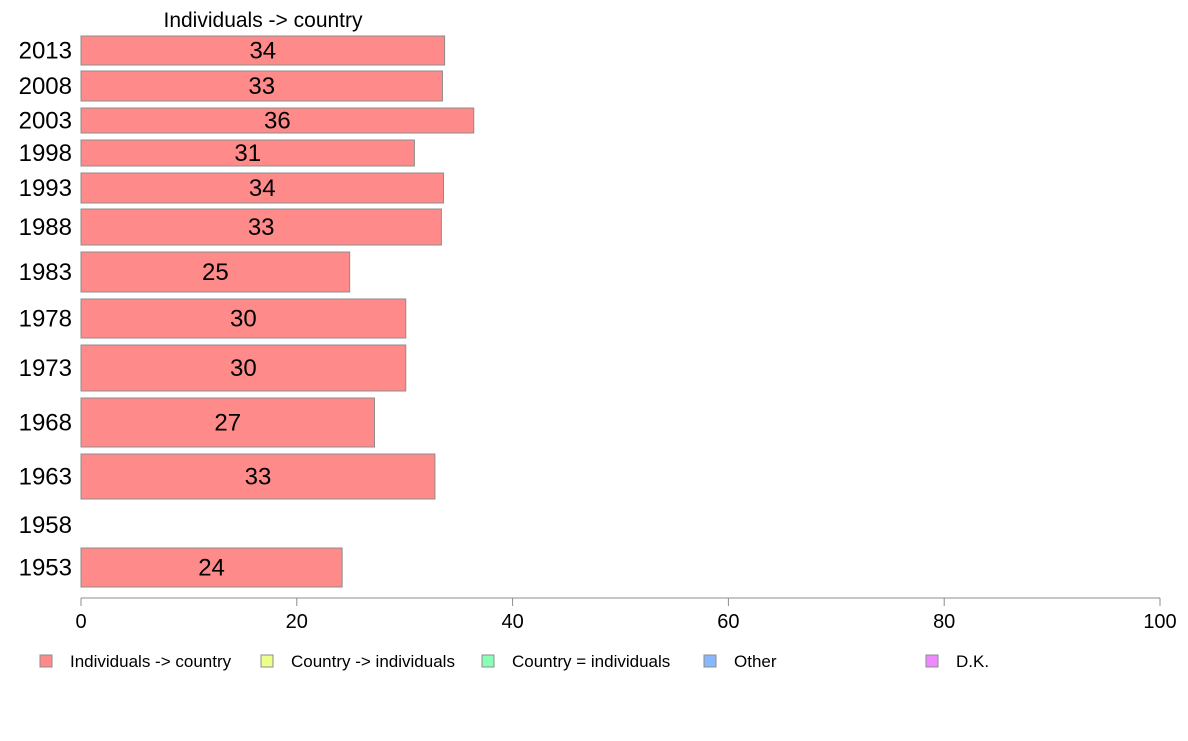 The width and height of the screenshot is (1188, 741). Describe the element at coordinates (45, 423) in the screenshot. I see `category-label: 1968` at that location.